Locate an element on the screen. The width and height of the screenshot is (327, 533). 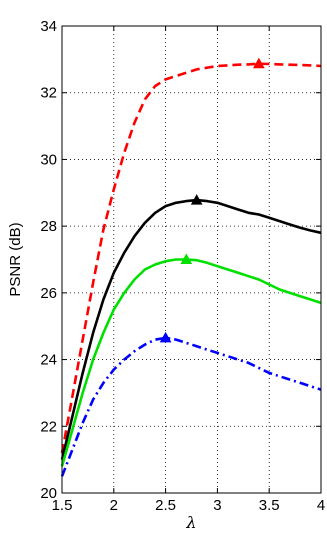
x-tick-label: 2 is located at coordinates (114, 505).